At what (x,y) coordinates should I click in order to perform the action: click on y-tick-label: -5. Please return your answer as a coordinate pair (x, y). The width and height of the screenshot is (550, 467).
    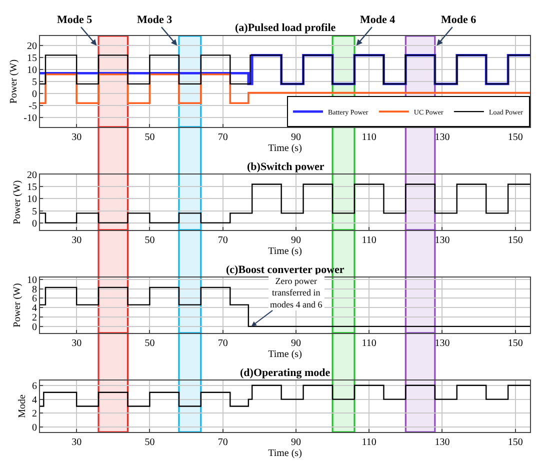
    Looking at the image, I should click on (32, 106).